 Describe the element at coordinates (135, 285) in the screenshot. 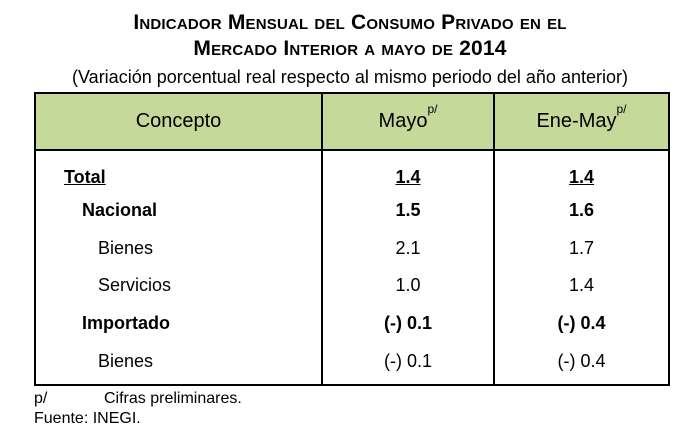

I see `row-label: Servicios` at that location.